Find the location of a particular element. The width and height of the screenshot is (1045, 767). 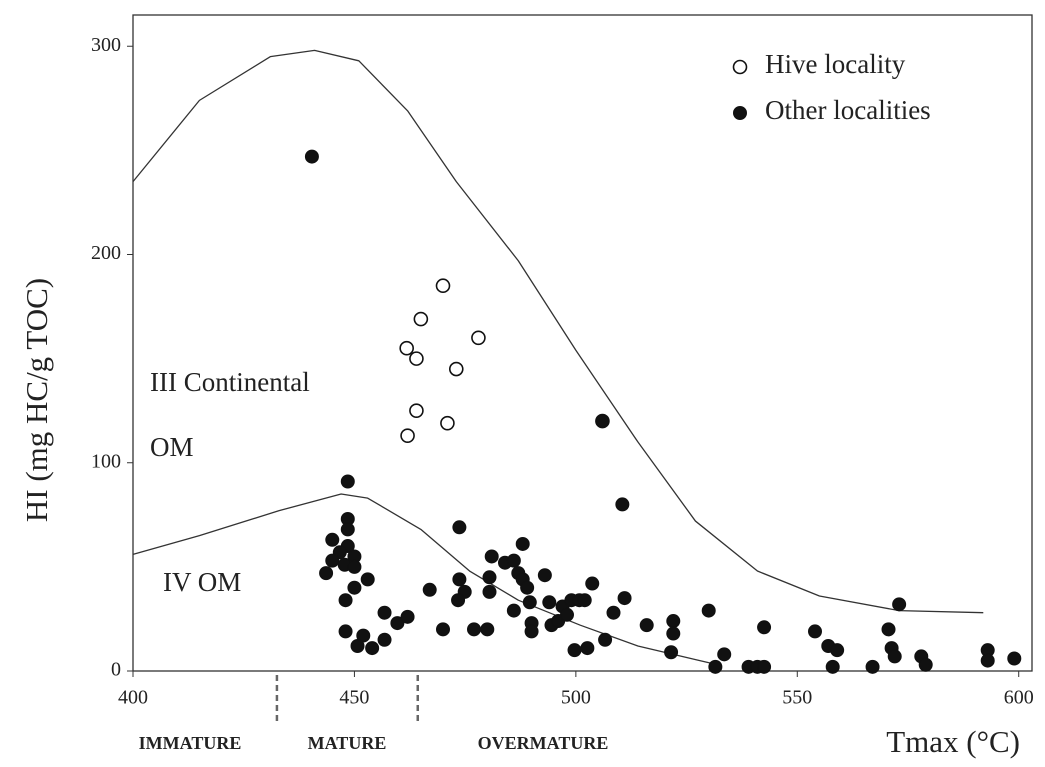

zone-label: MATURE is located at coordinates (347, 743).